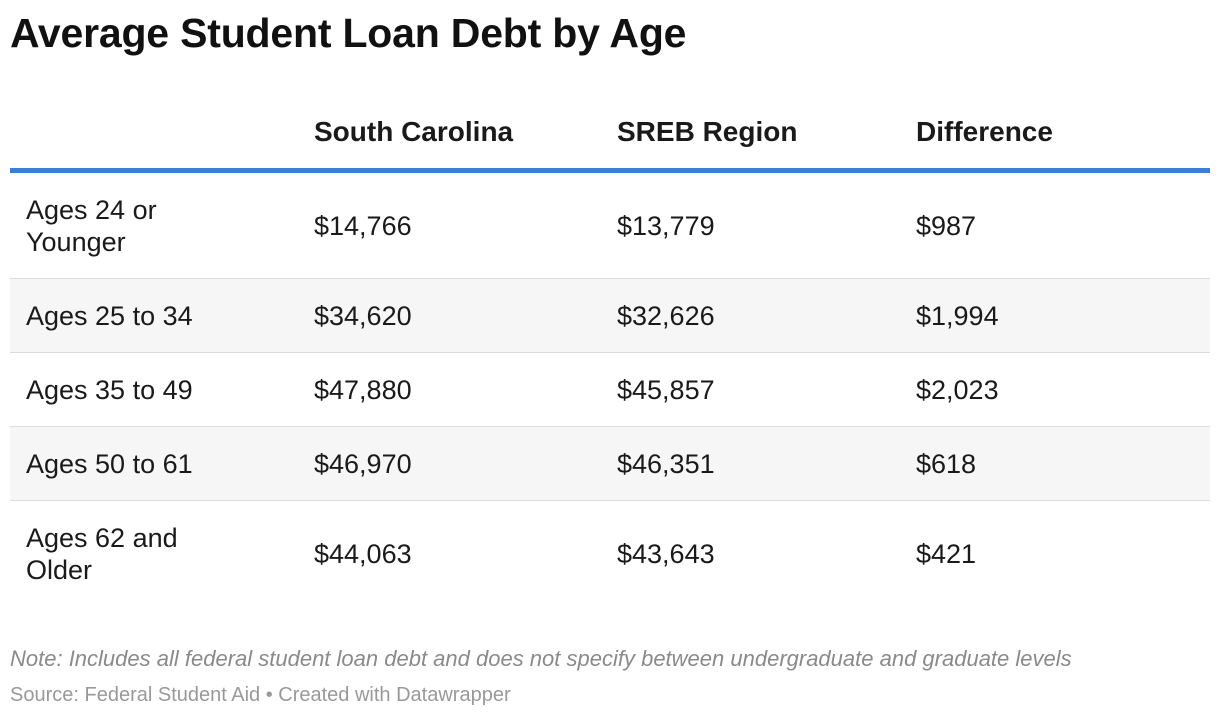 This screenshot has height=720, width=1220. Describe the element at coordinates (109, 463) in the screenshot. I see `row-label: Ages 50 to 61` at that location.